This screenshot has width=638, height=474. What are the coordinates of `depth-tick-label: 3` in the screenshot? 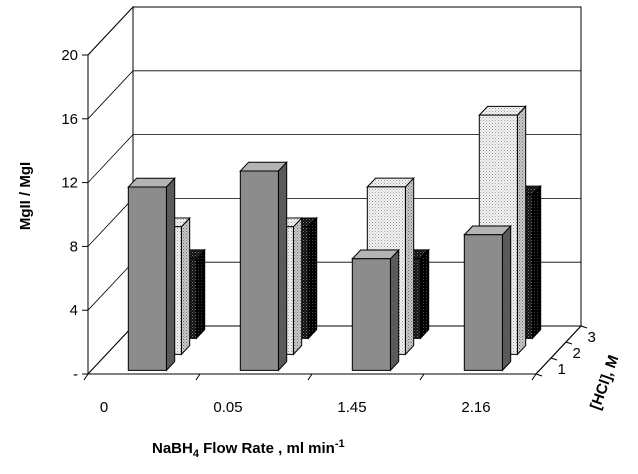 It's located at (592, 337).